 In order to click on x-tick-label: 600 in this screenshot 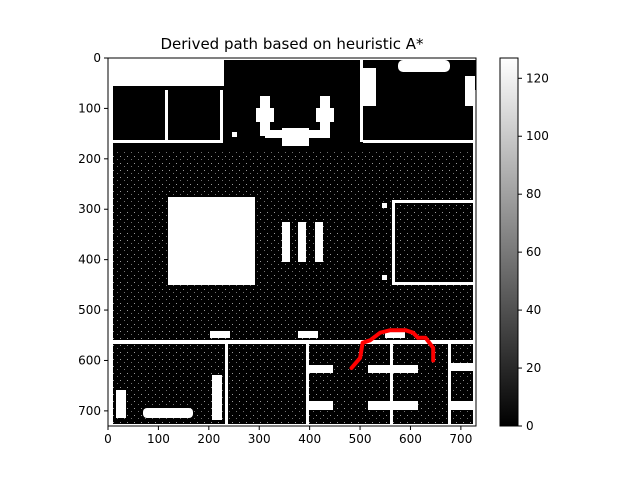, I will do `click(410, 439)`.